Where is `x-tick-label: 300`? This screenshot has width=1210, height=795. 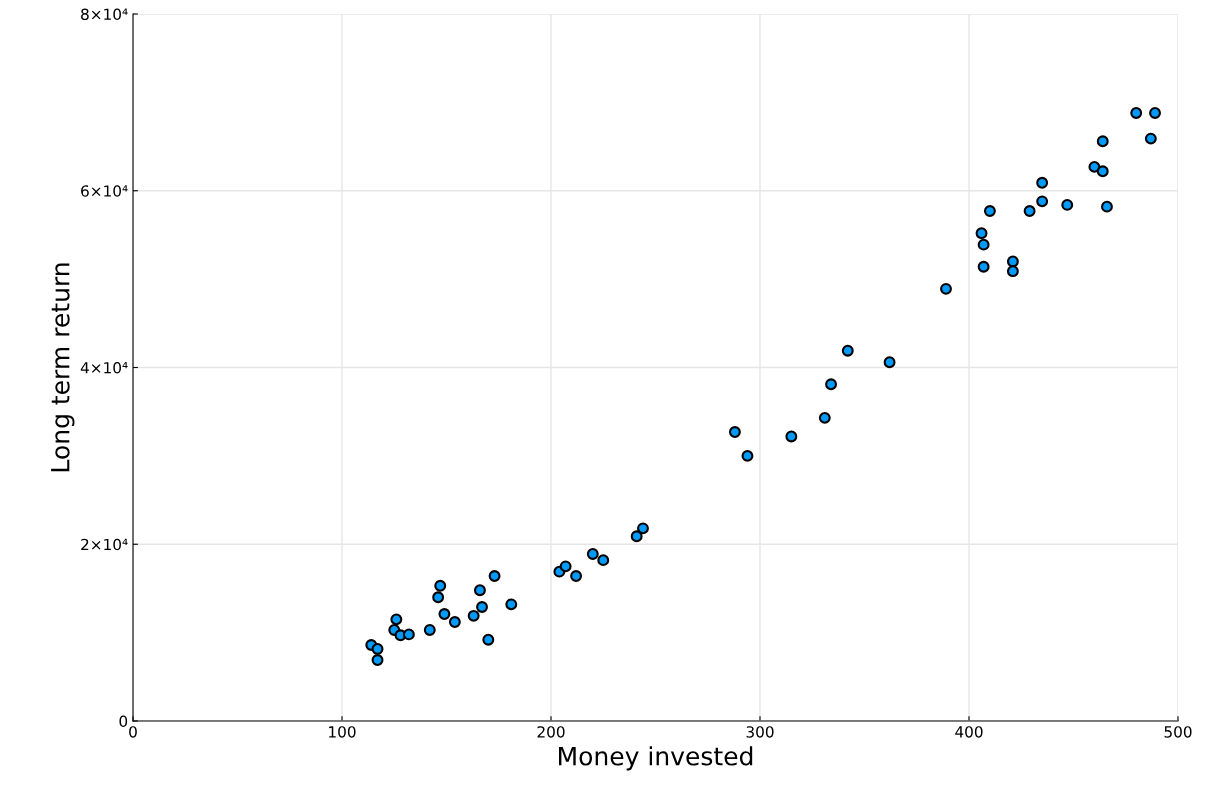
x-tick-label: 300 is located at coordinates (760, 732).